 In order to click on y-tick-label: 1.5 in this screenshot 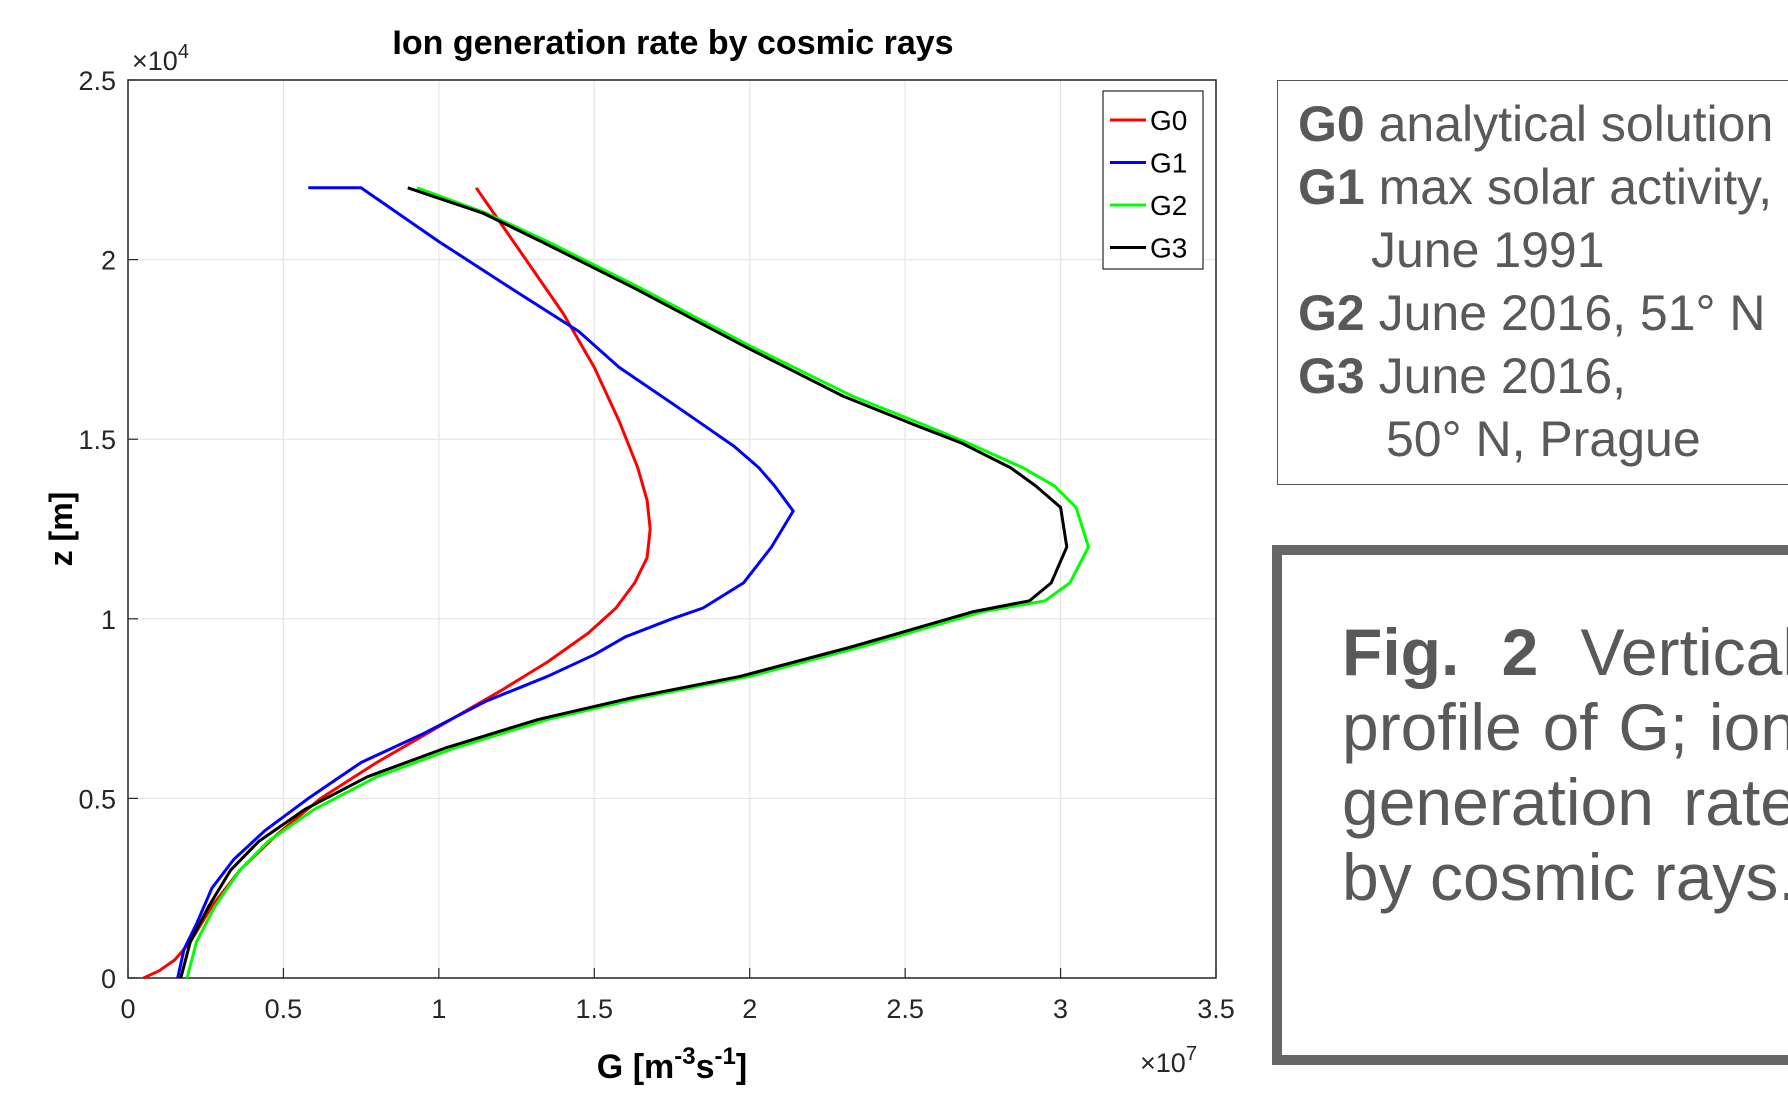, I will do `click(97, 440)`.